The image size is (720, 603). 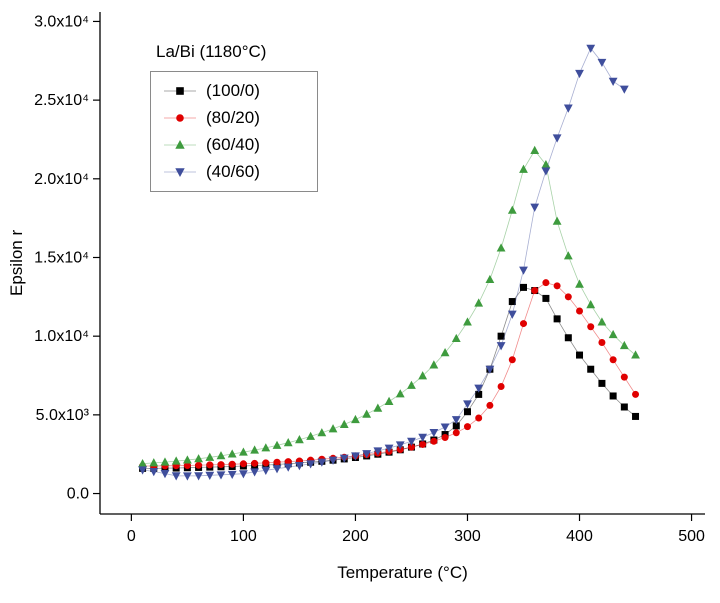 I want to click on svg-text: 200, so click(x=355, y=536).